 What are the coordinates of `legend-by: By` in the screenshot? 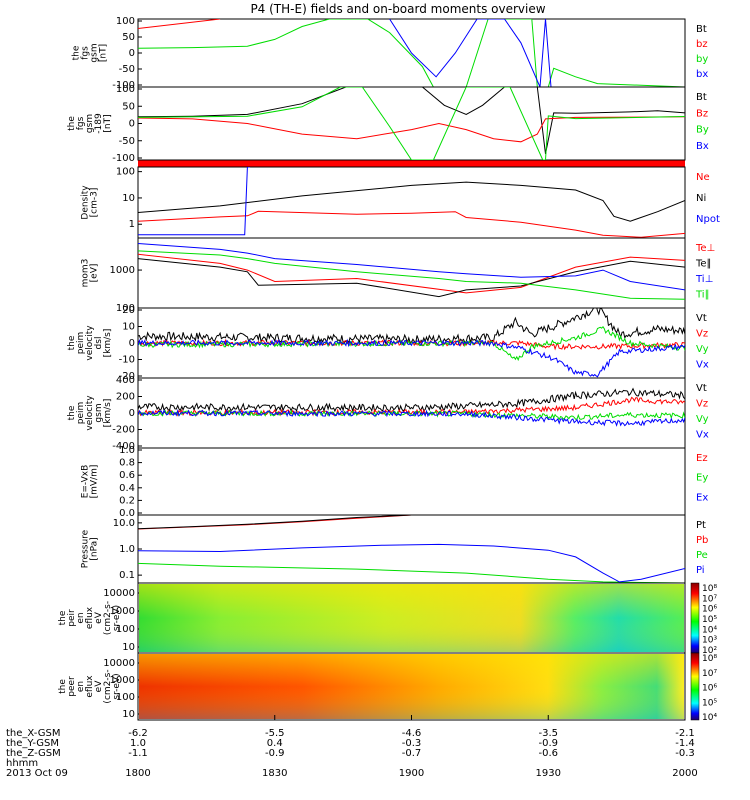 It's located at (702, 130).